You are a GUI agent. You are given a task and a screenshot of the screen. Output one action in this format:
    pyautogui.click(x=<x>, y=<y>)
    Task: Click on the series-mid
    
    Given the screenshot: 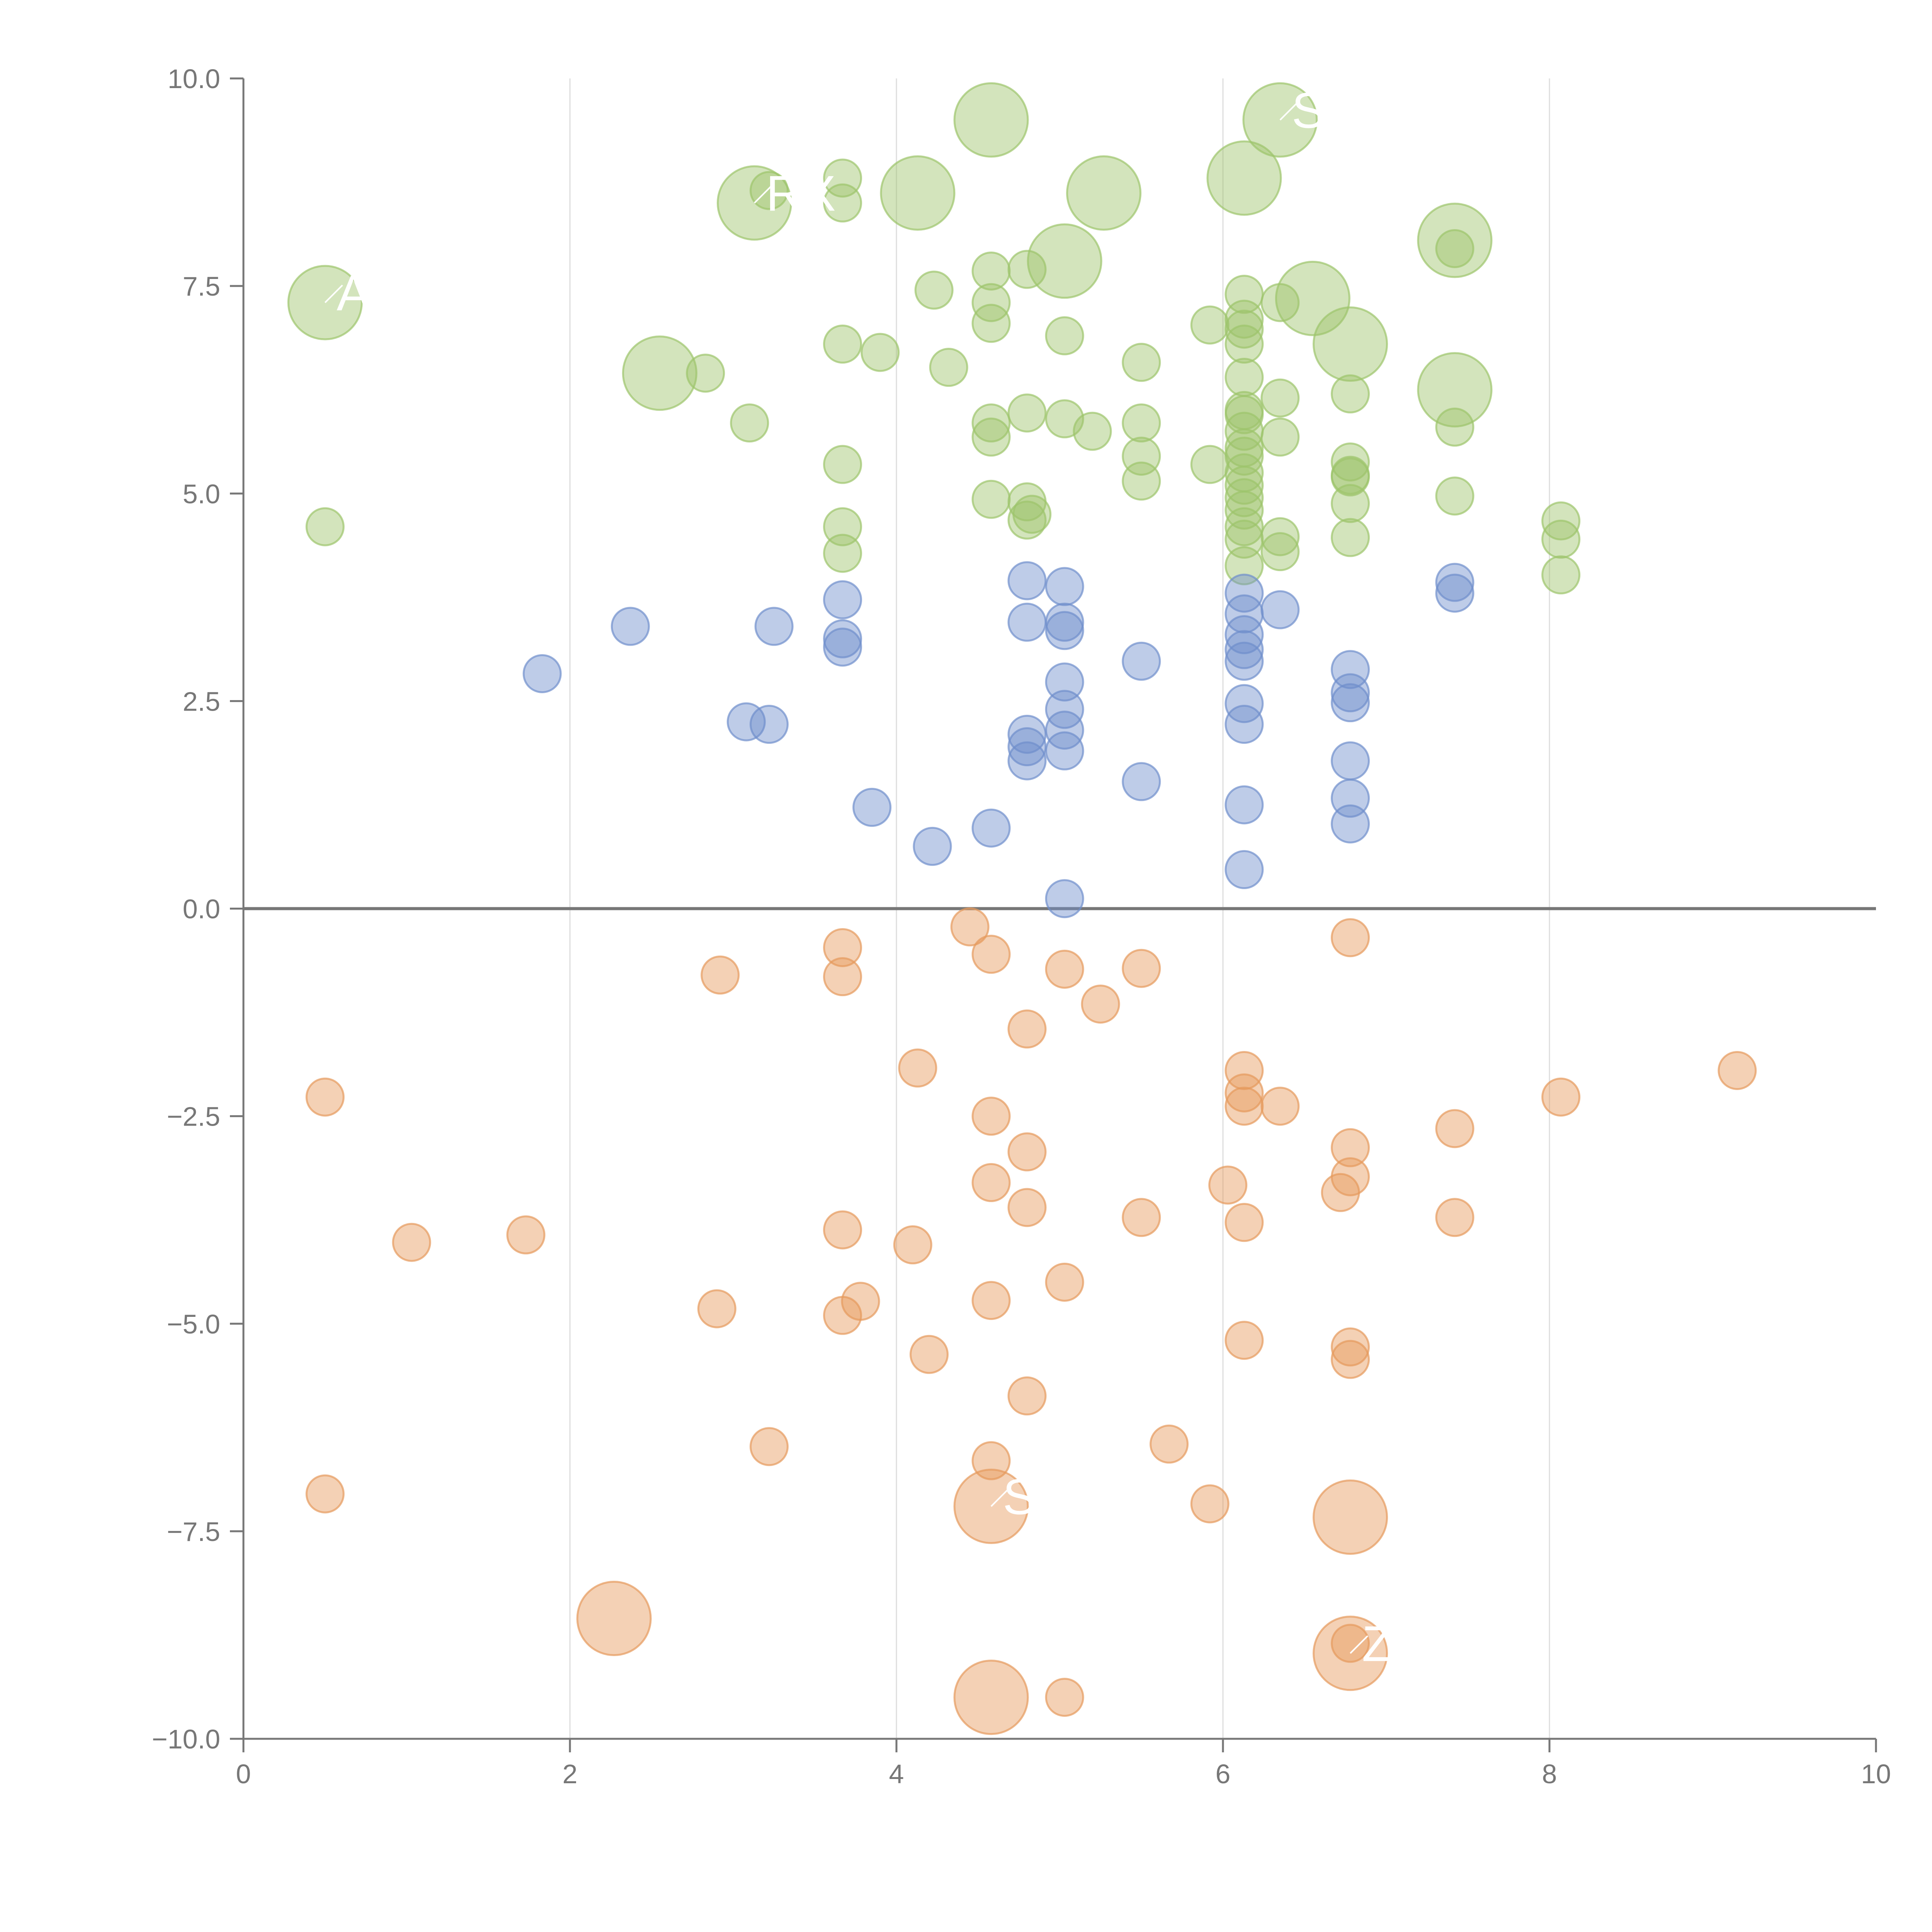 What is the action you would take?
    pyautogui.click(x=999, y=740)
    